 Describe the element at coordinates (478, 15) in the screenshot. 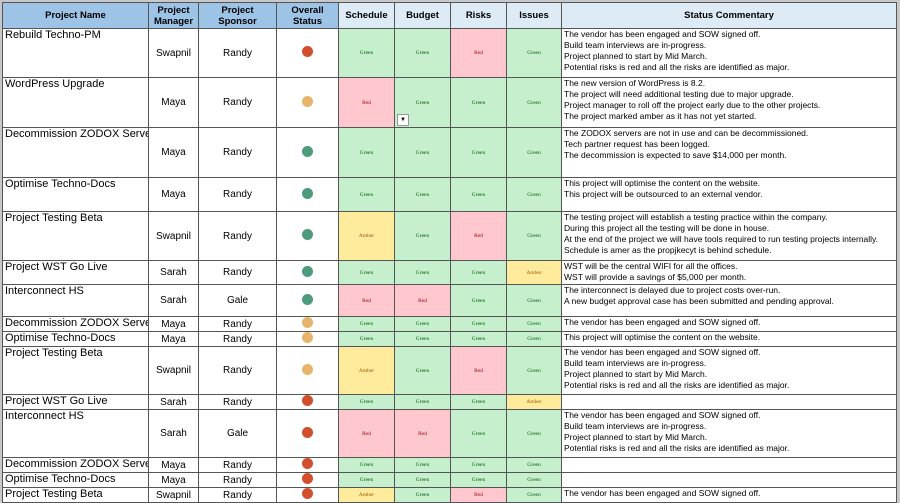

I see `header-risks: Risks` at that location.